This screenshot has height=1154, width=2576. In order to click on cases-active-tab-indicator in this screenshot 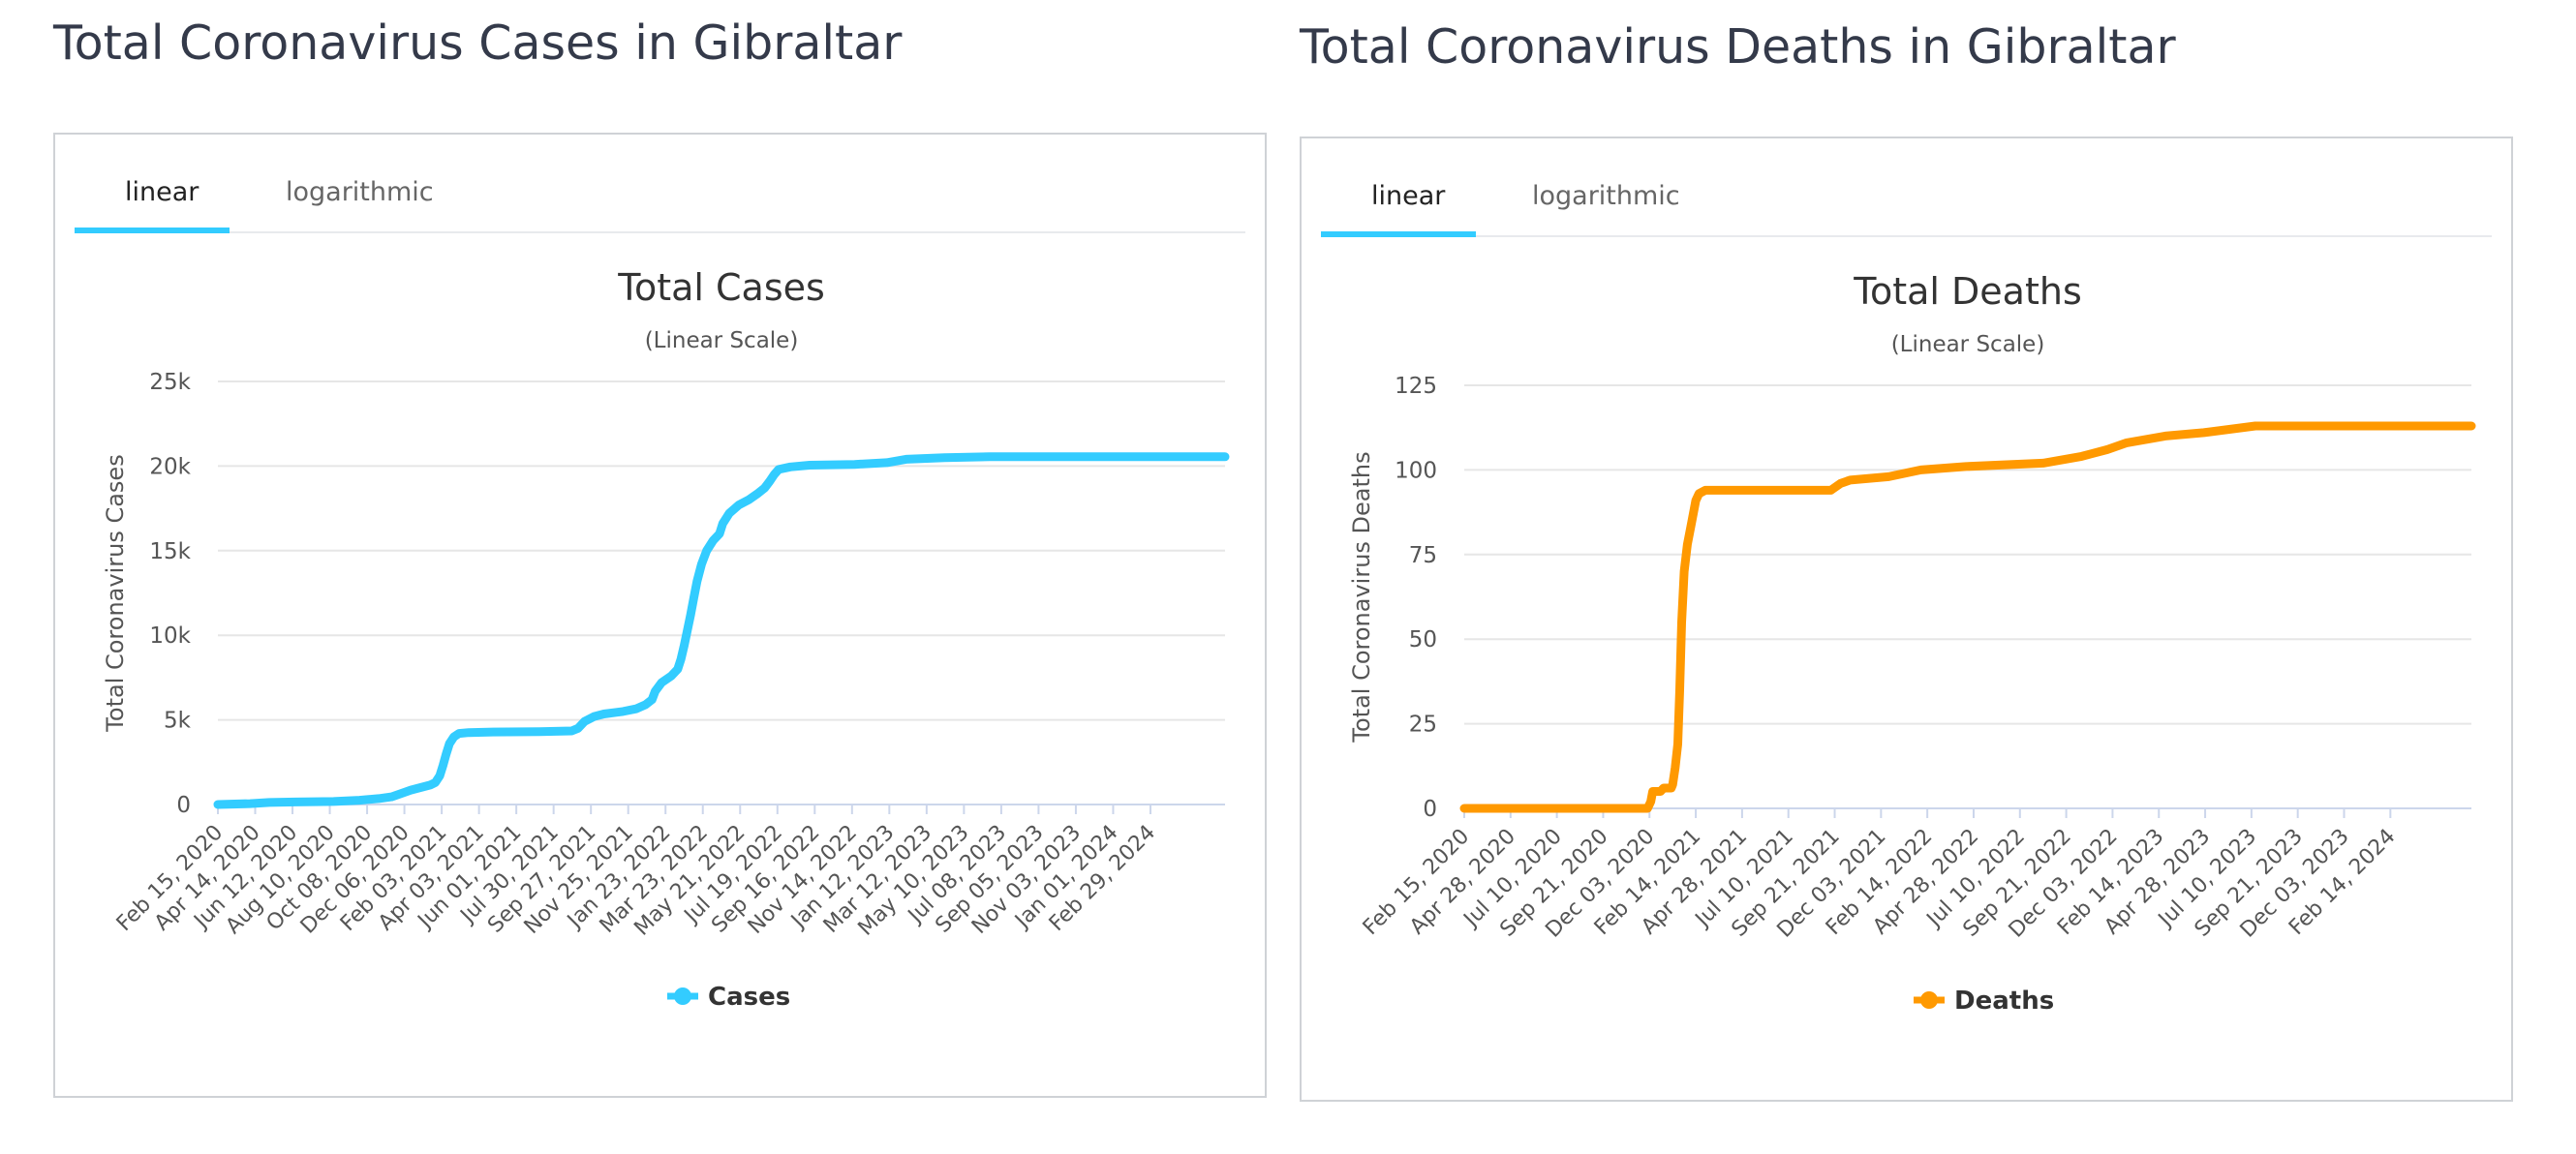, I will do `click(152, 230)`.